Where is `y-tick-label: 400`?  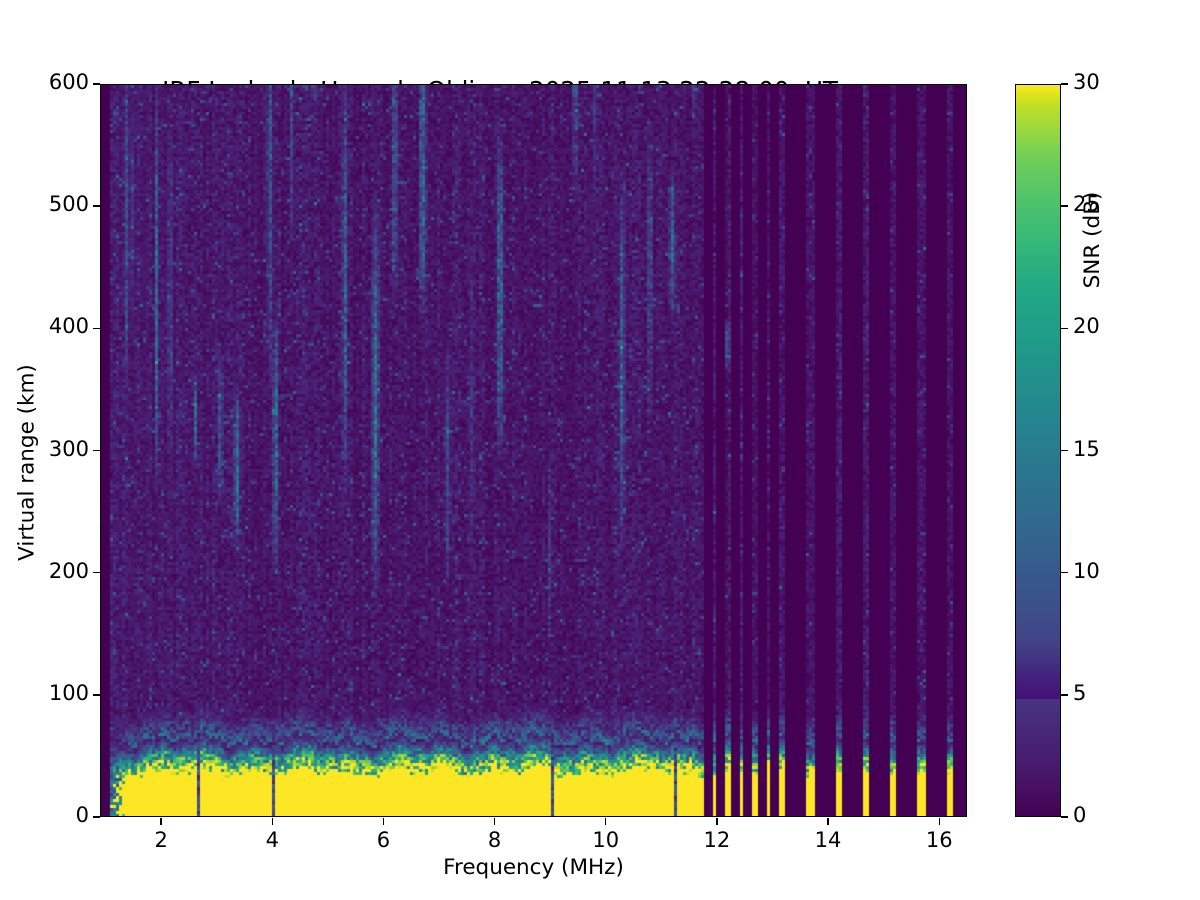 y-tick-label: 400 is located at coordinates (68, 326).